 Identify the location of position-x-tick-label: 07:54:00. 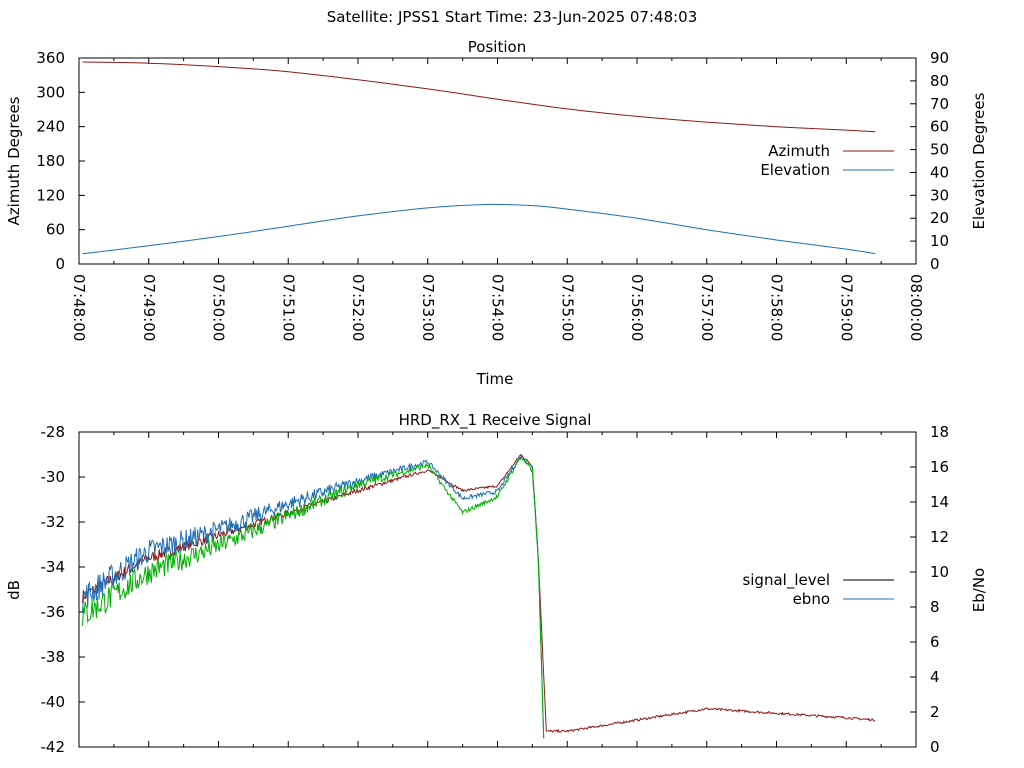
(498, 307).